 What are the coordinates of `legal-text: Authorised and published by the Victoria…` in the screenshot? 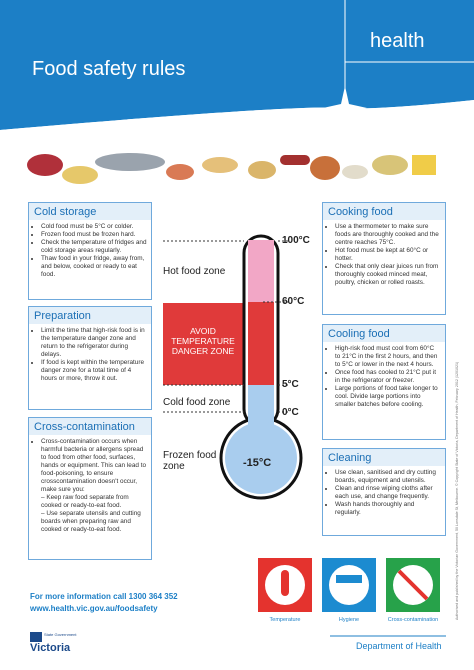 It's located at (457, 490).